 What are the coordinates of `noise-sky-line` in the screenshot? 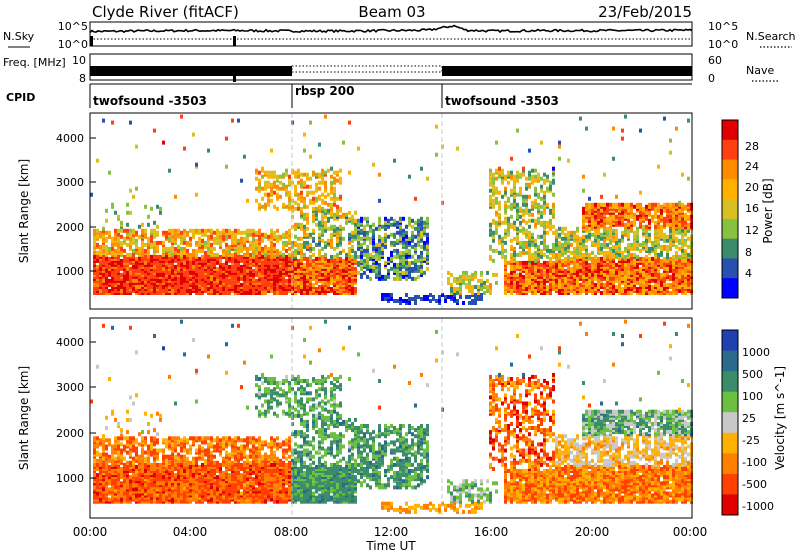 It's located at (391, 29).